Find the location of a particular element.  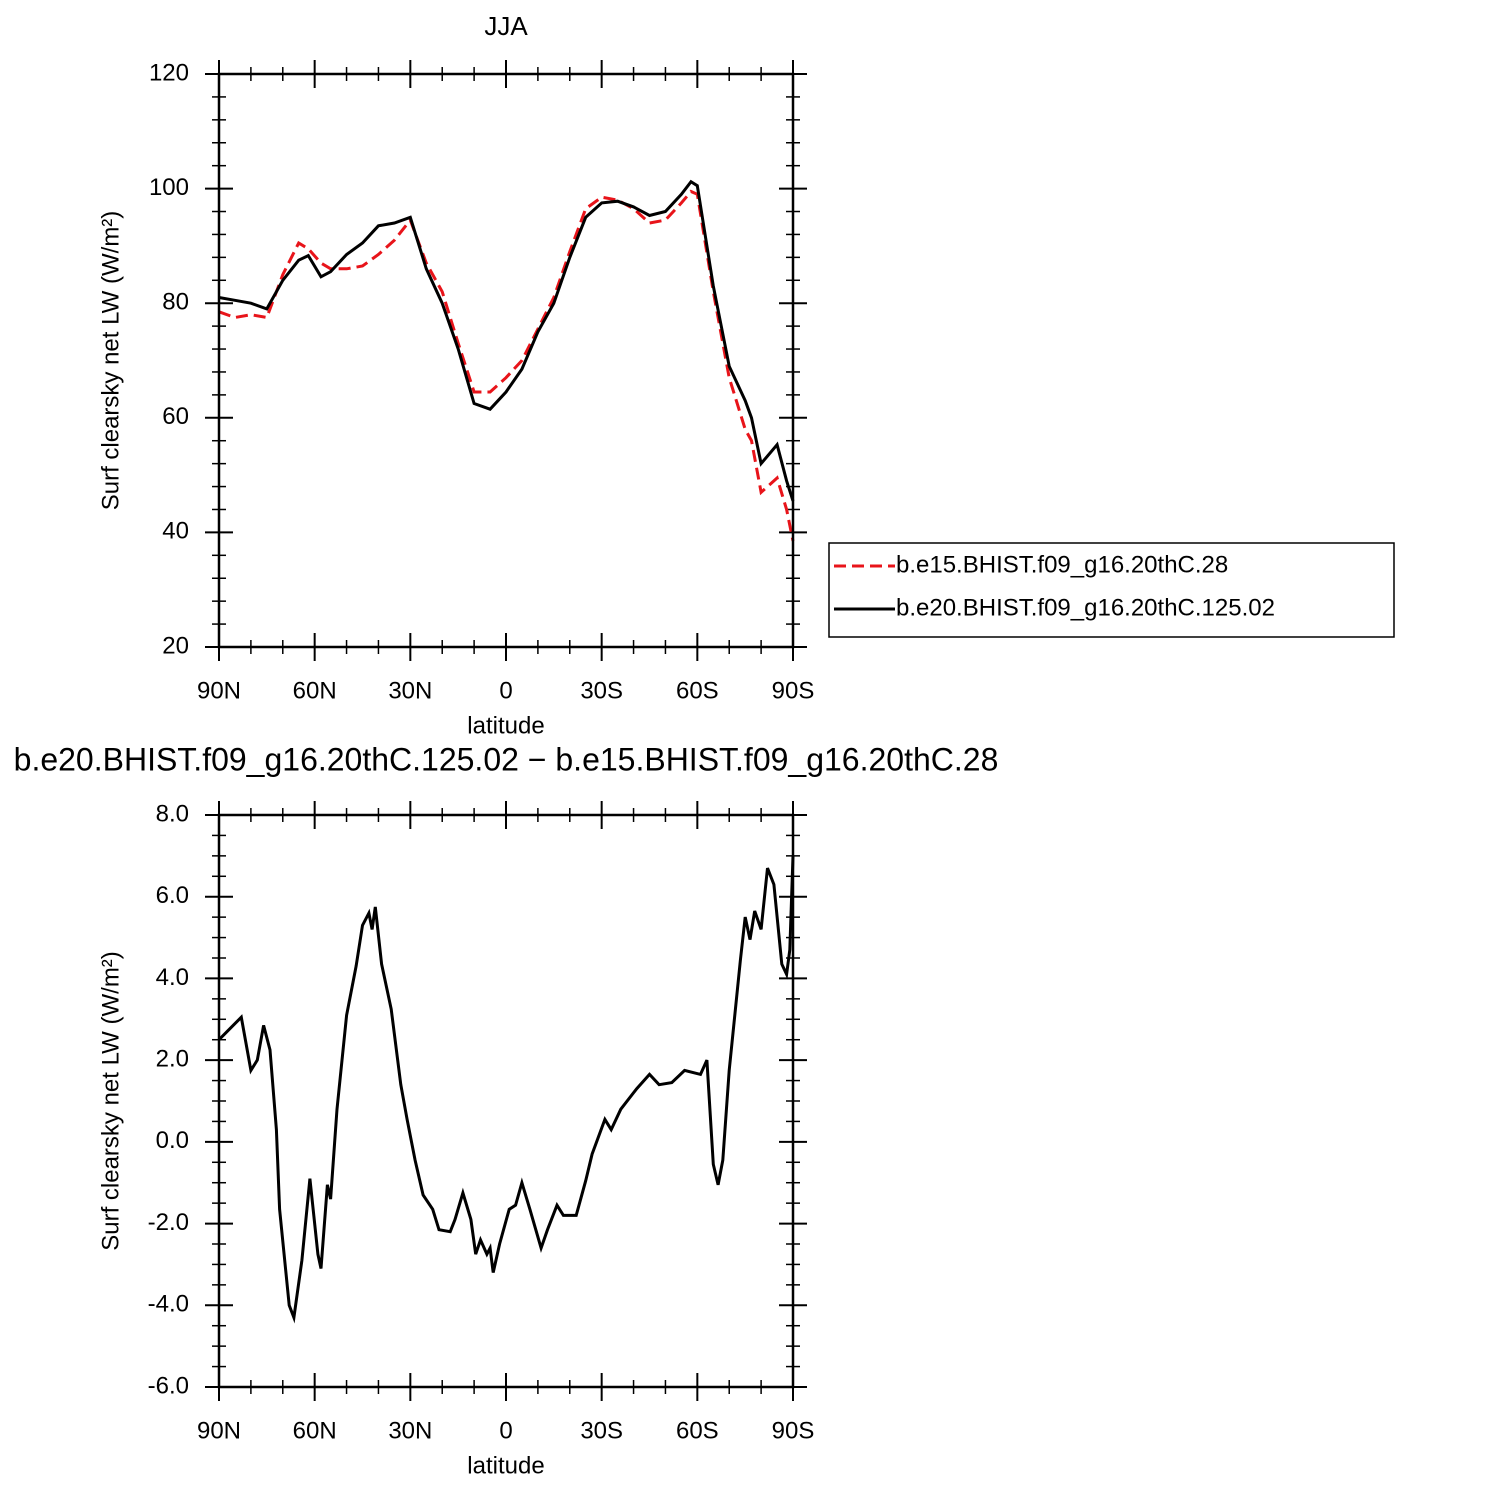

legend-box is located at coordinates (1111, 590).